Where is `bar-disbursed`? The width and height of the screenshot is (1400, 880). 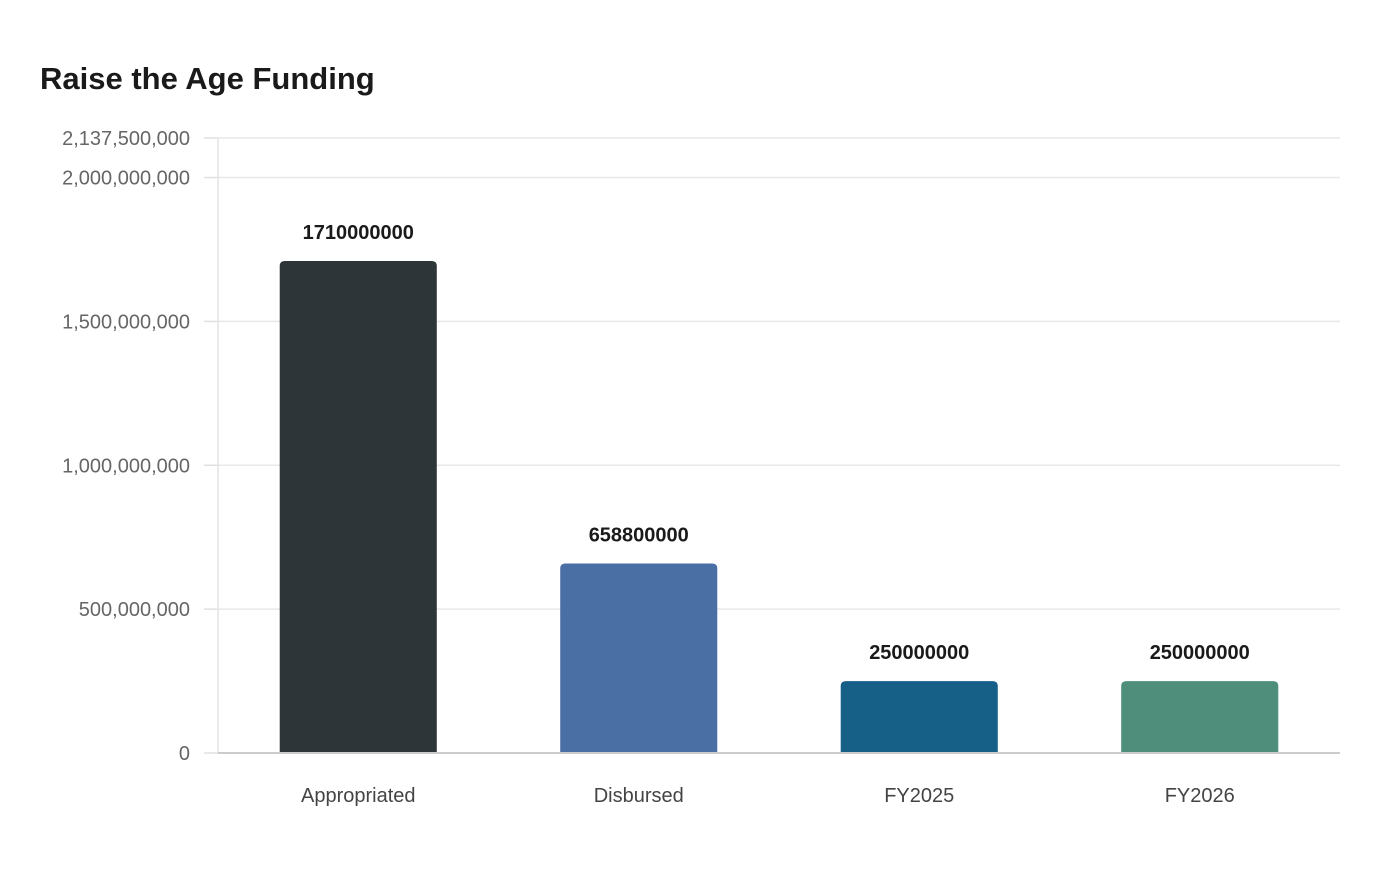 bar-disbursed is located at coordinates (639, 658).